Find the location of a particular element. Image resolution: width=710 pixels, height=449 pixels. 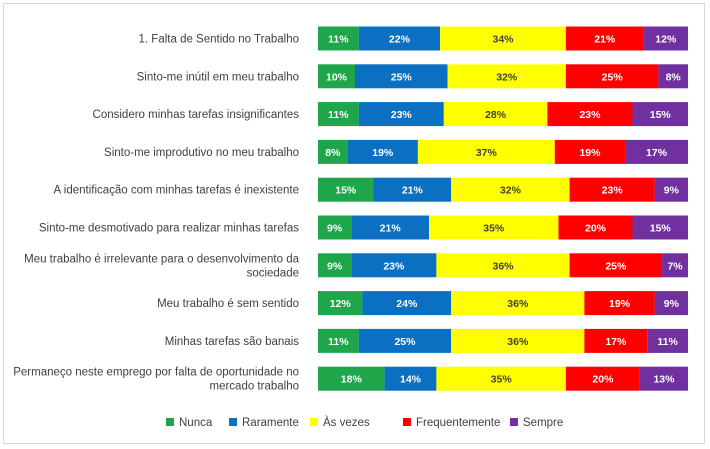

category-label: Sinto-me inútil em meu trabalho is located at coordinates (218, 77).